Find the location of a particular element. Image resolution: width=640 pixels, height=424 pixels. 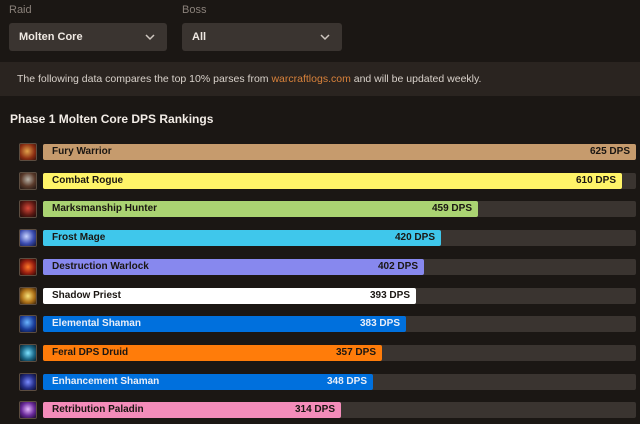

ranking-row: Elemental Shaman 383 DPS is located at coordinates (320, 324).